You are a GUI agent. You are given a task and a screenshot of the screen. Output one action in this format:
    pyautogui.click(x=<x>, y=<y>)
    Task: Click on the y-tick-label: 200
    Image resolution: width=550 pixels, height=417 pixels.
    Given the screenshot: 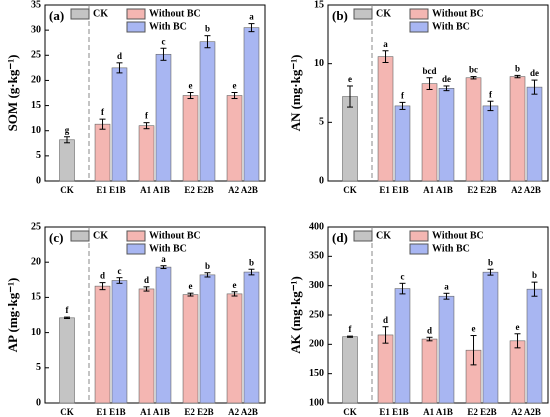 What is the action you would take?
    pyautogui.click(x=316, y=344)
    